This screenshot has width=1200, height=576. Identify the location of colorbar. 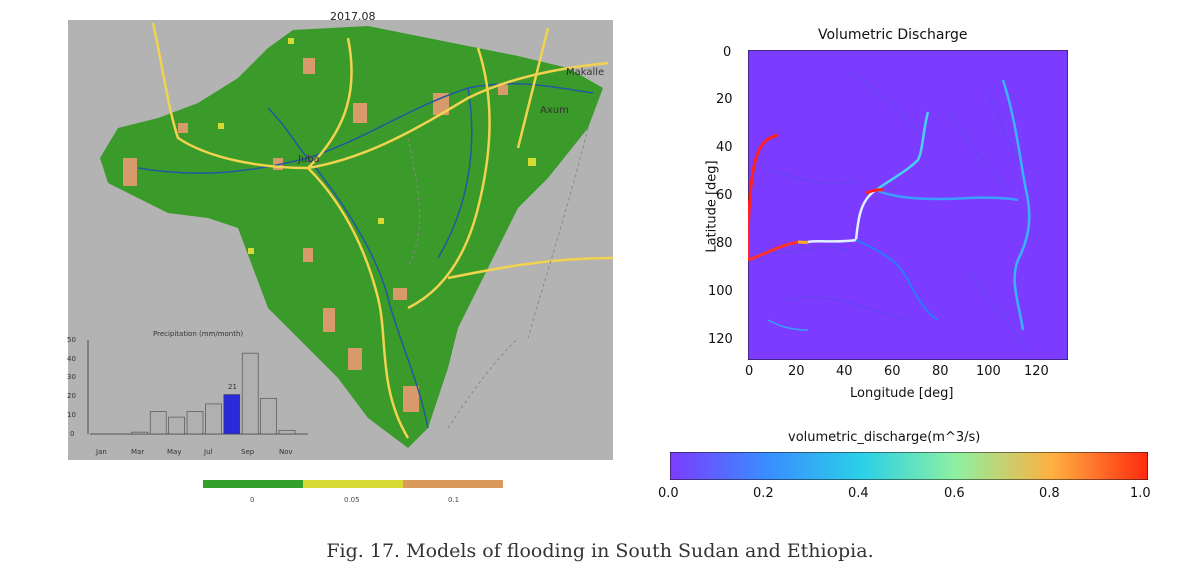
(909, 466).